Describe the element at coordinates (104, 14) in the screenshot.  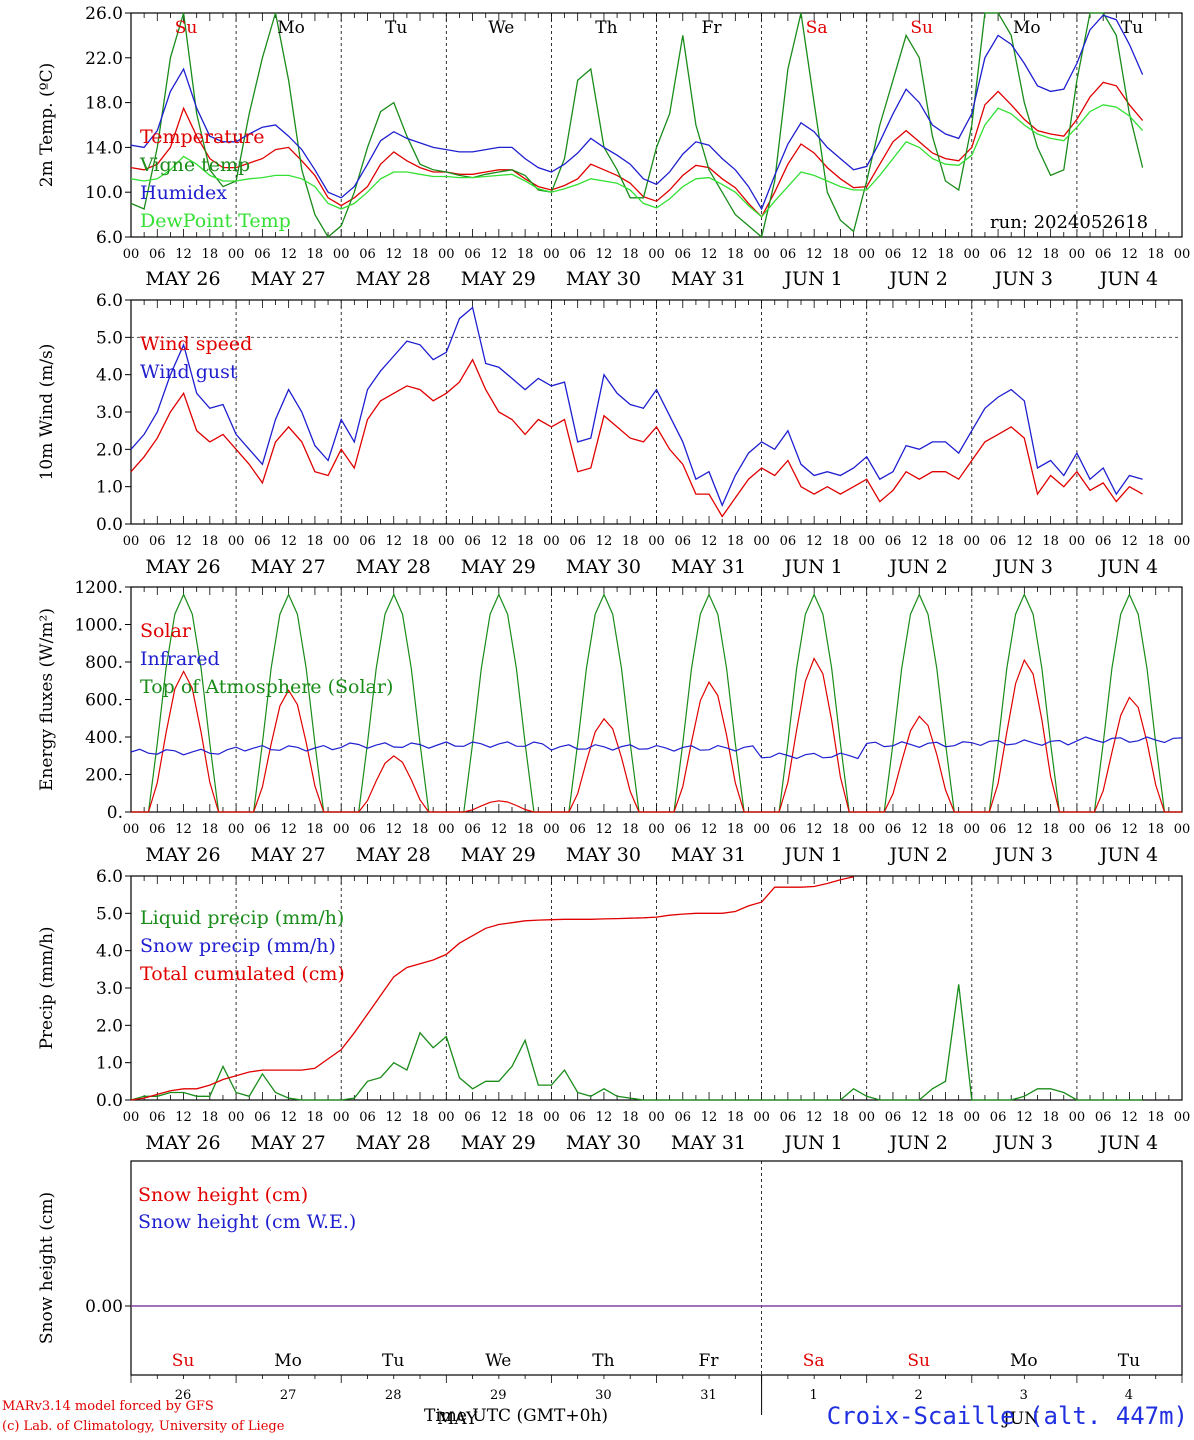
I see `y-tick-label: 26.0` at that location.